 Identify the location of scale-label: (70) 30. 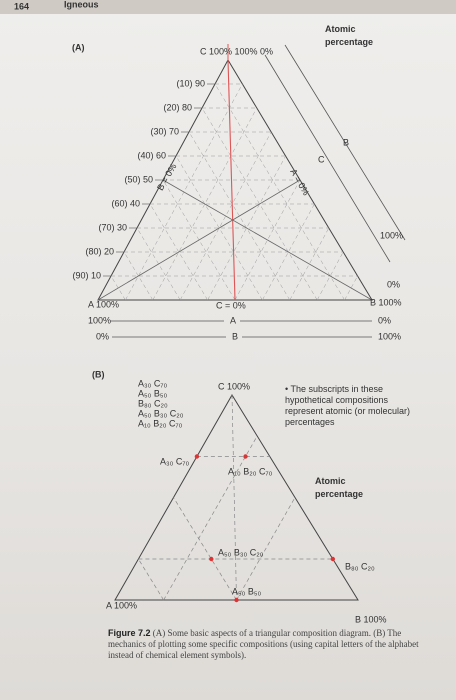
(112, 227).